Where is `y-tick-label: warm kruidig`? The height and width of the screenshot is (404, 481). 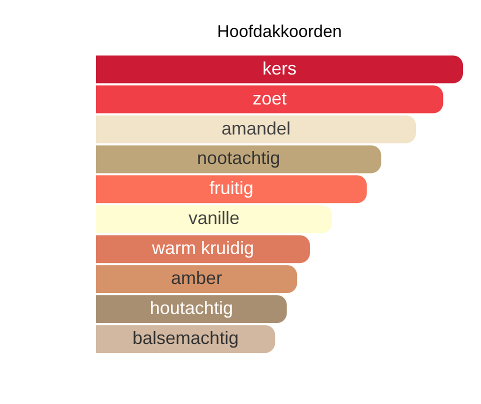 y-tick-label: warm kruidig is located at coordinates (202, 248).